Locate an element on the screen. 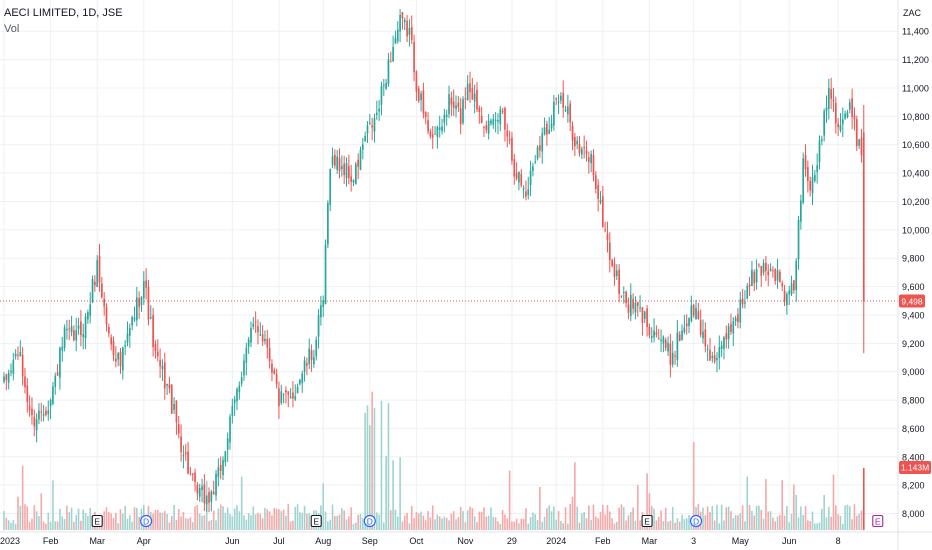  last-price-tag: 9,498 is located at coordinates (912, 301).